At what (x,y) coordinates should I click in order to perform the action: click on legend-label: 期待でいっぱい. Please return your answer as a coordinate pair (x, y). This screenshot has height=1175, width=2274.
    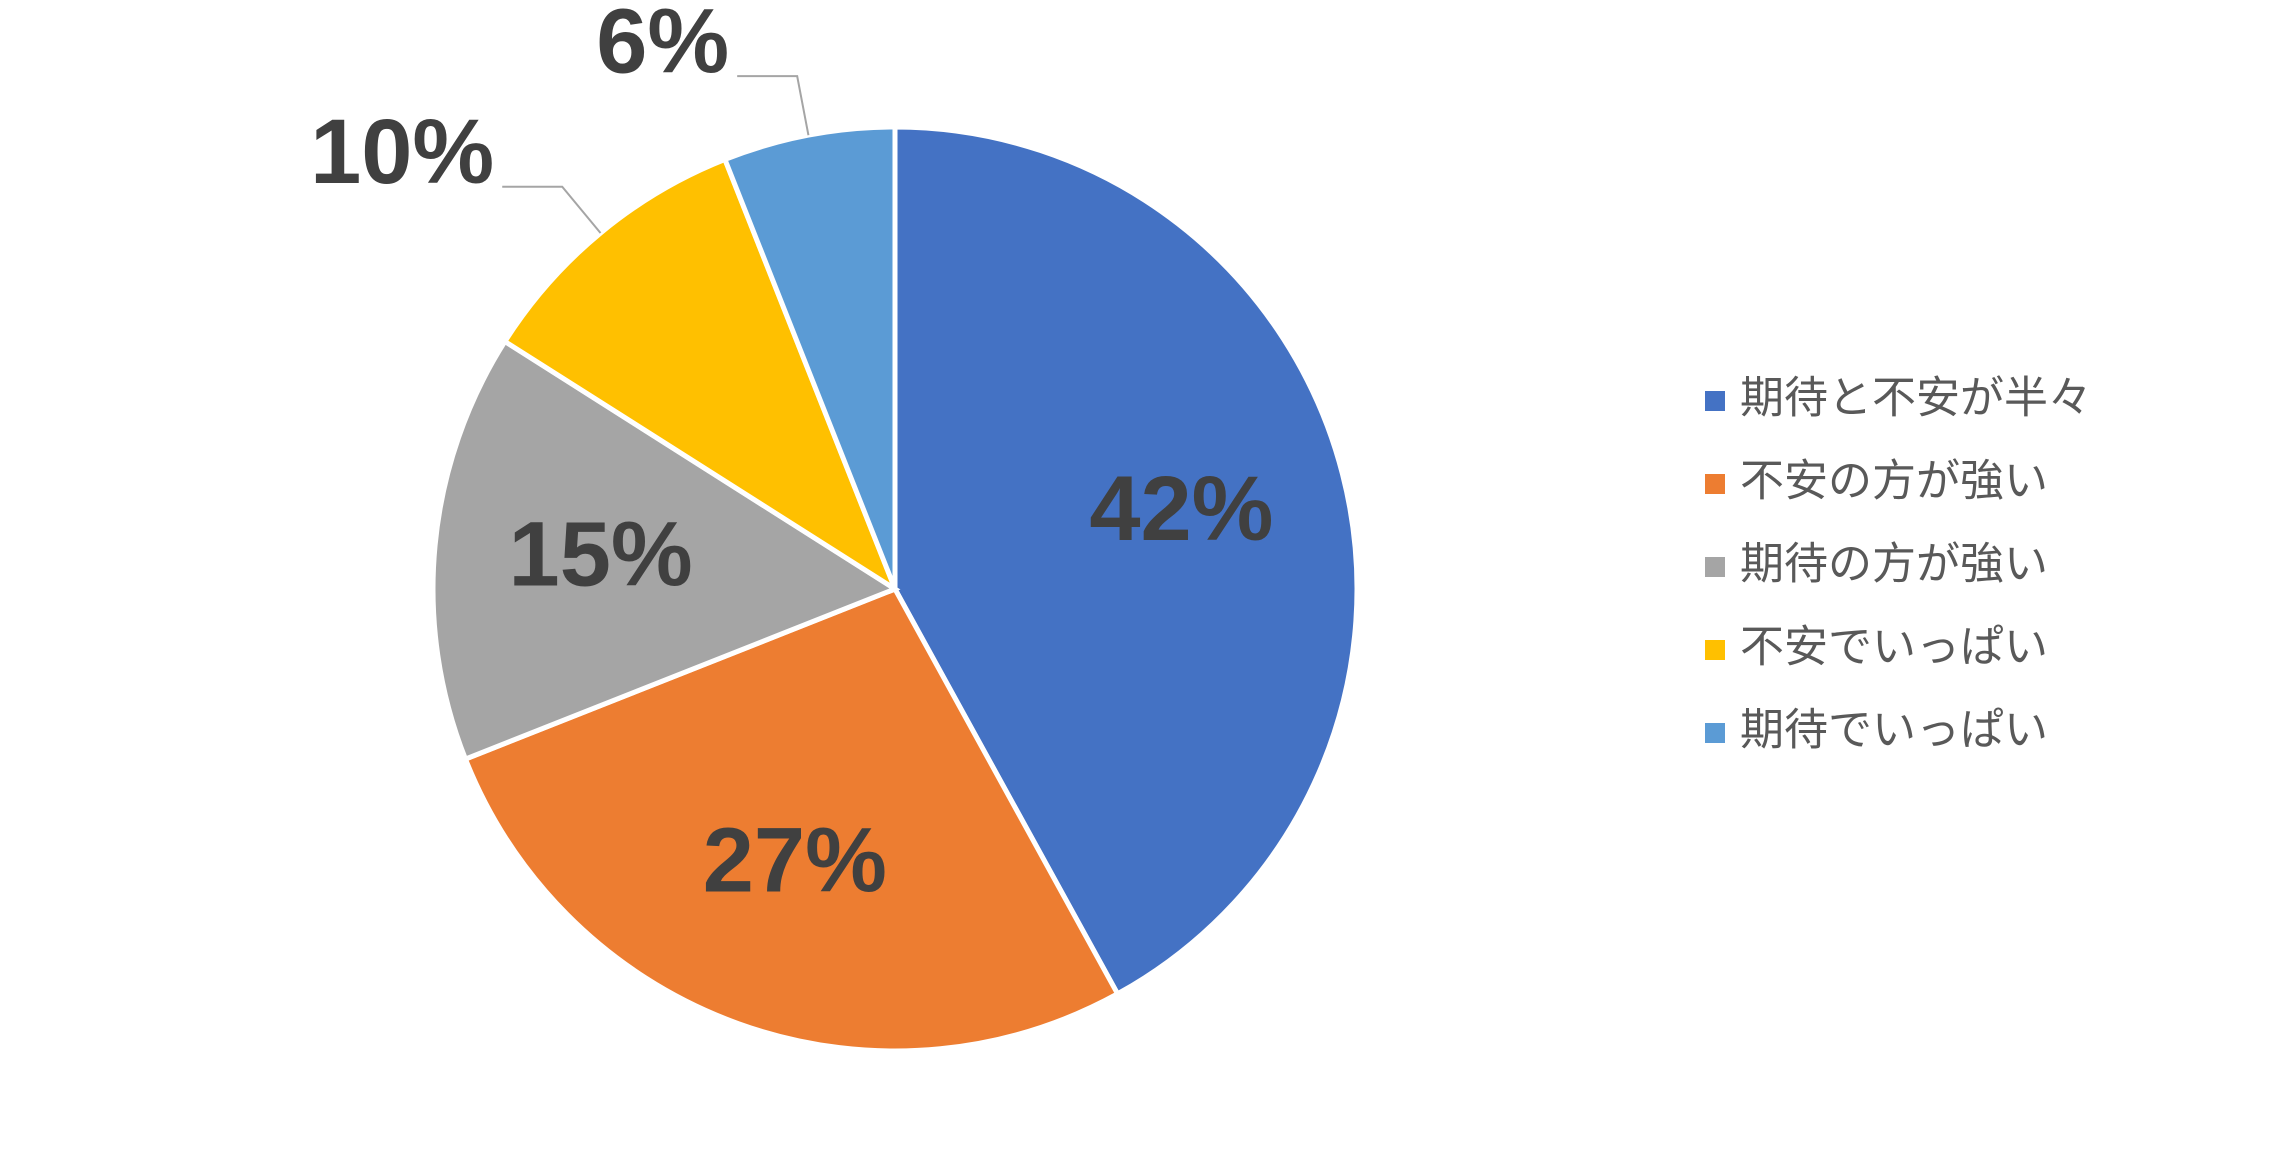
    Looking at the image, I should click on (1894, 730).